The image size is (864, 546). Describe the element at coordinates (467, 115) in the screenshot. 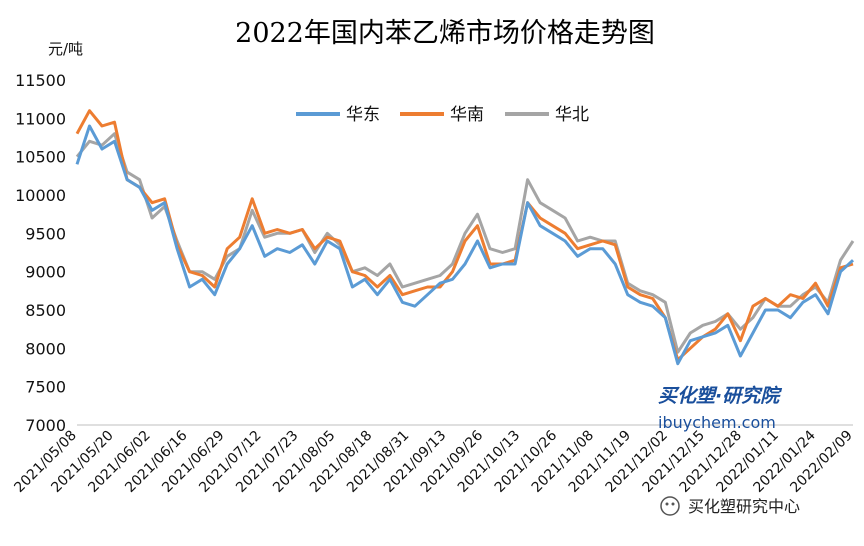

I see `legend-label: 华南` at that location.